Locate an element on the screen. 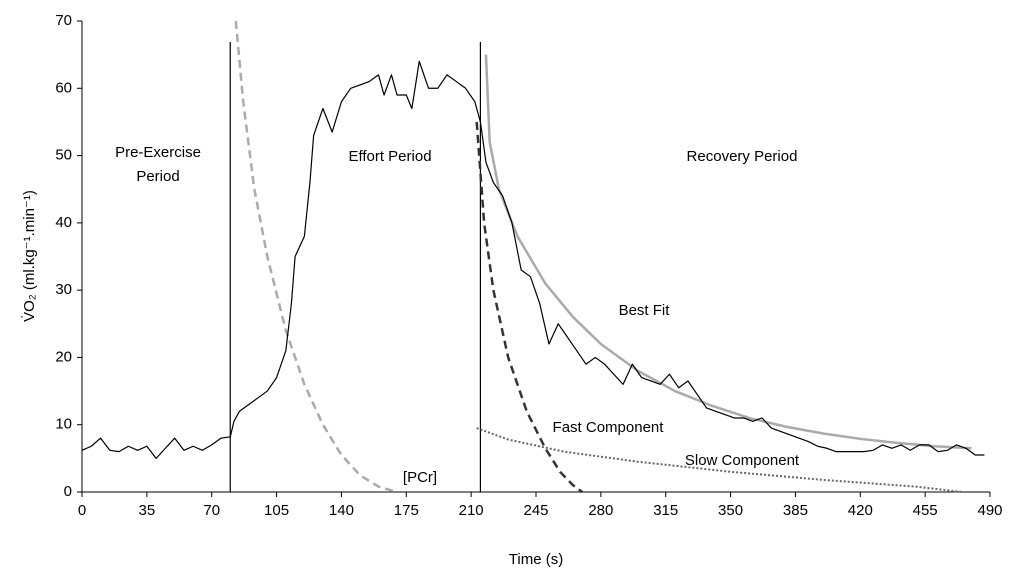 The width and height of the screenshot is (1015, 575). y-tick-label: 50 is located at coordinates (63, 155).